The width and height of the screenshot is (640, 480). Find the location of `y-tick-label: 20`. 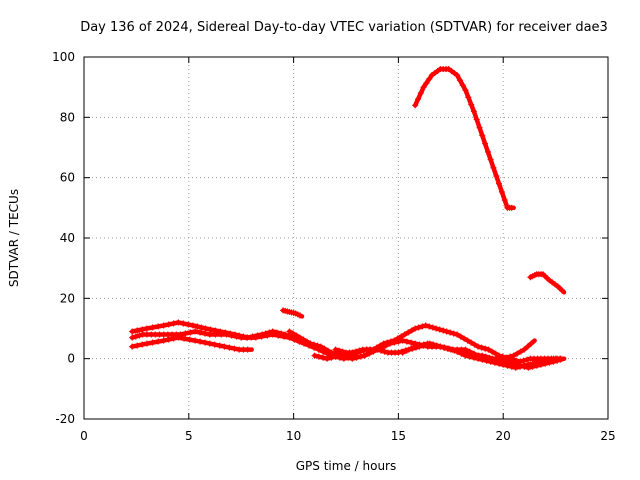

y-tick-label: 20 is located at coordinates (67, 298).